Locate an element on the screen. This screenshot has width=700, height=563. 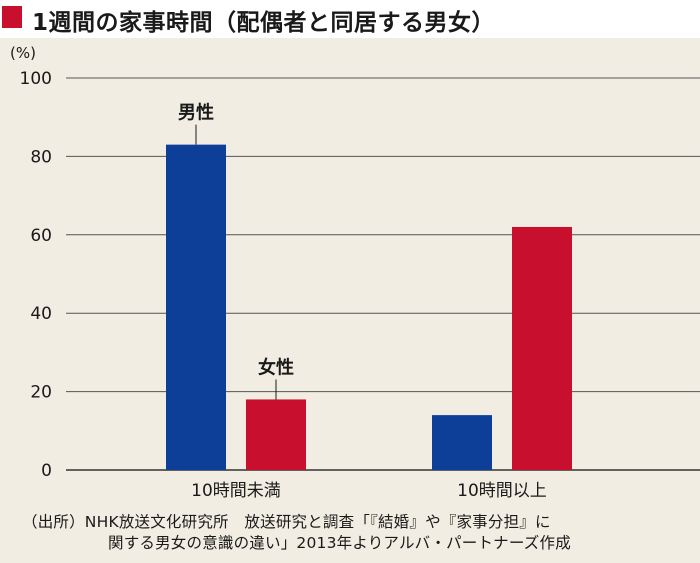
title-accent-marker is located at coordinates (12, 17).